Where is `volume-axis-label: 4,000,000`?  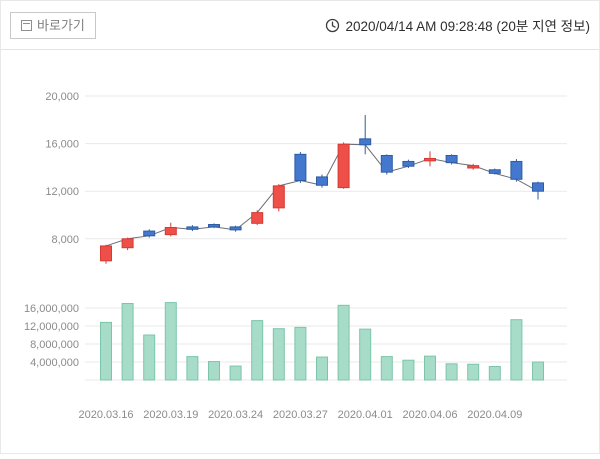
volume-axis-label: 4,000,000 is located at coordinates (54, 363).